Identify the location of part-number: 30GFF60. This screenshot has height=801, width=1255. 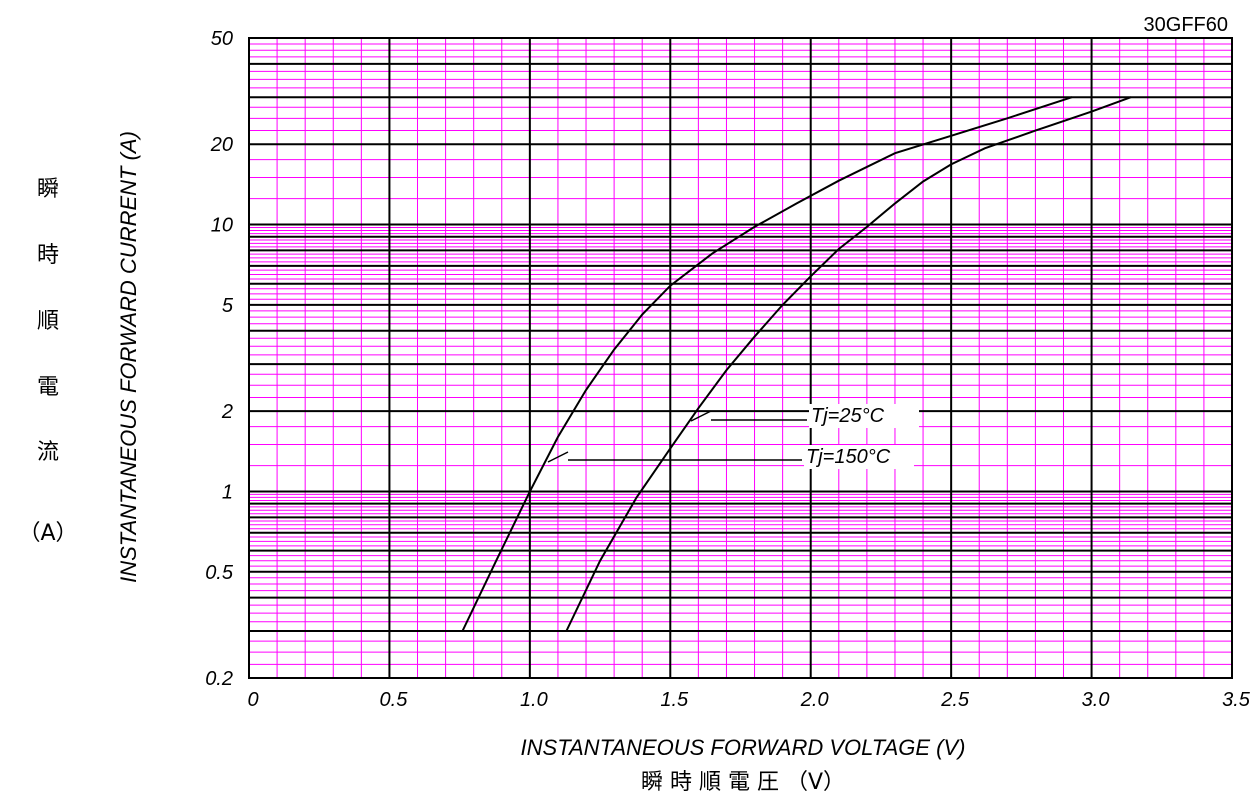
(1186, 25).